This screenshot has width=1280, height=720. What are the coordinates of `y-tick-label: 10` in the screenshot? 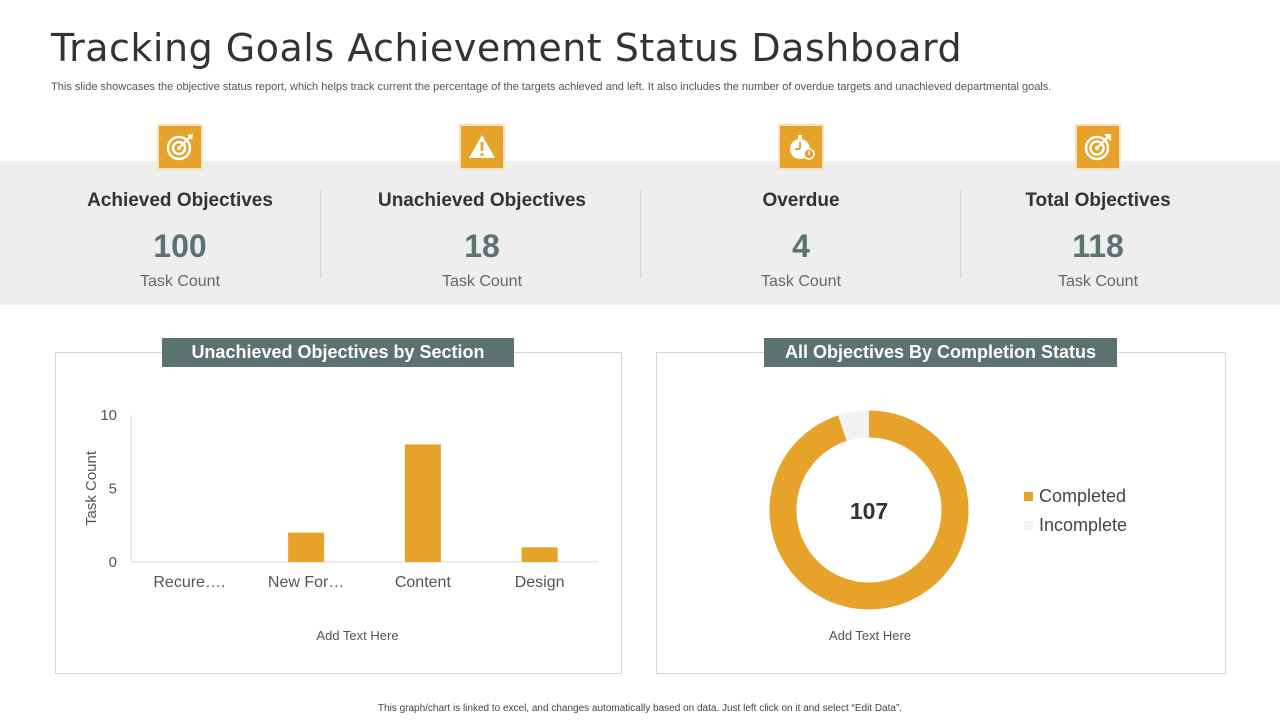 It's located at (108, 415).